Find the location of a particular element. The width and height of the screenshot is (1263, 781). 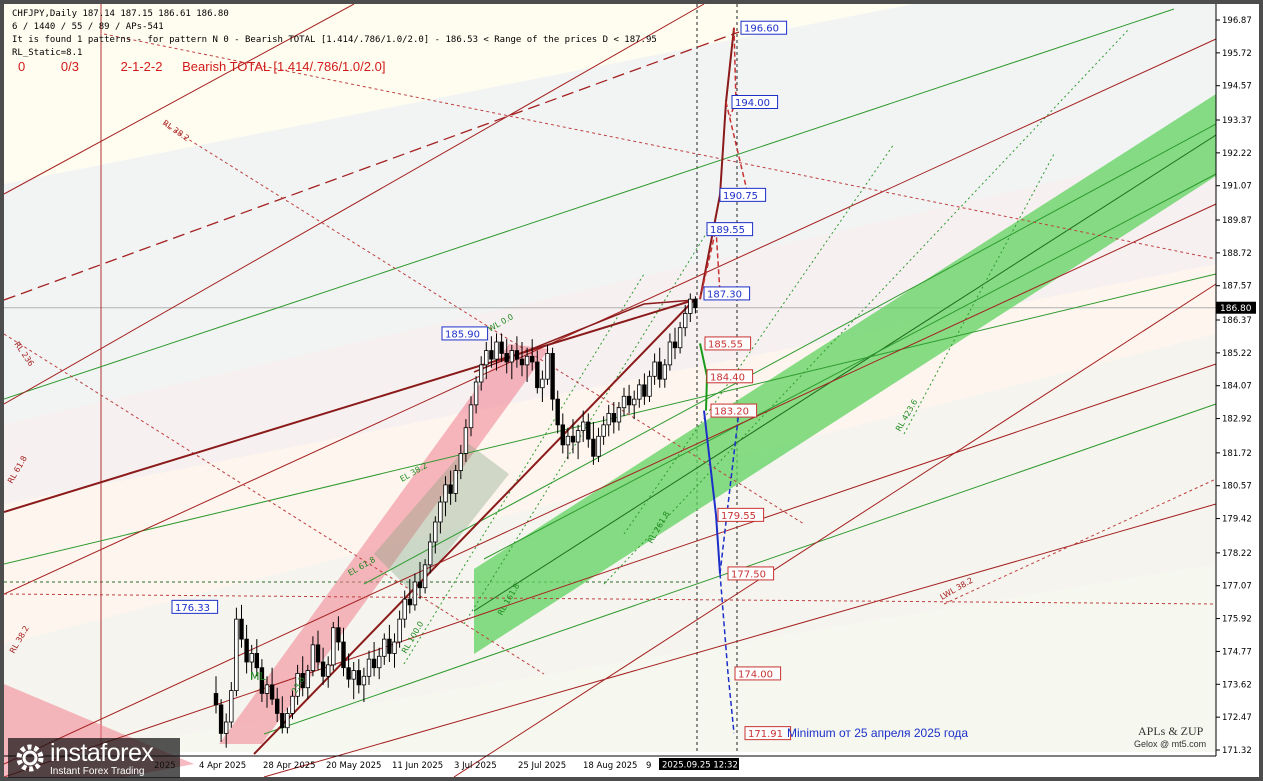

price-tick-label: 189.87 is located at coordinates (1237, 221).